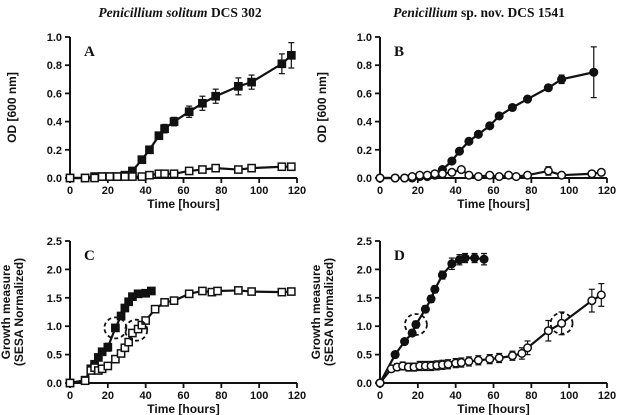  What do you see at coordinates (425, 12) in the screenshot?
I see `right-title-species: Penicillium` at bounding box center [425, 12].